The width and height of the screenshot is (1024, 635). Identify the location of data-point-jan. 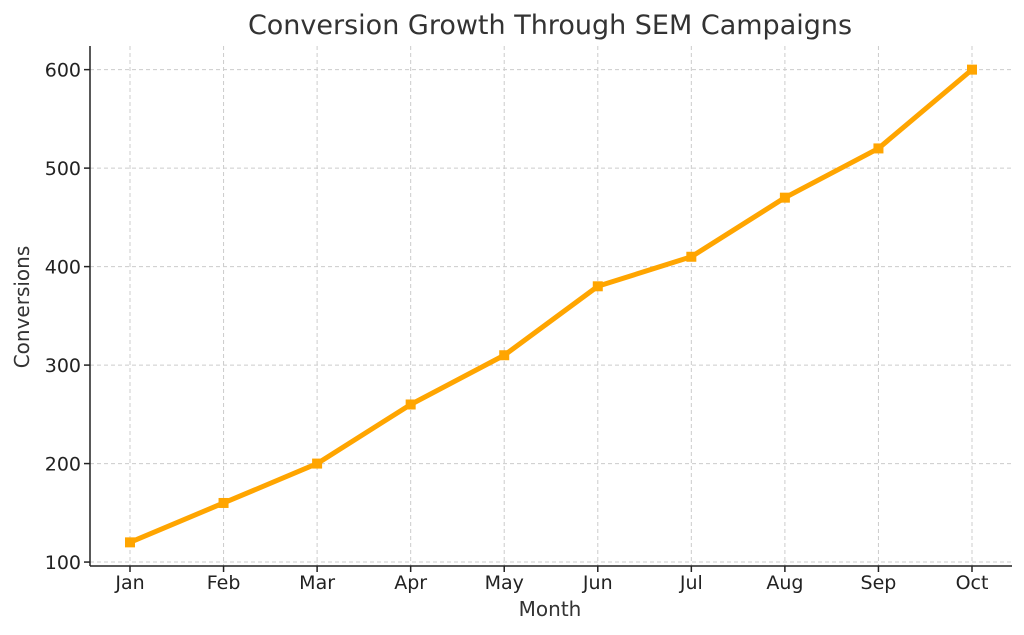
(130, 542).